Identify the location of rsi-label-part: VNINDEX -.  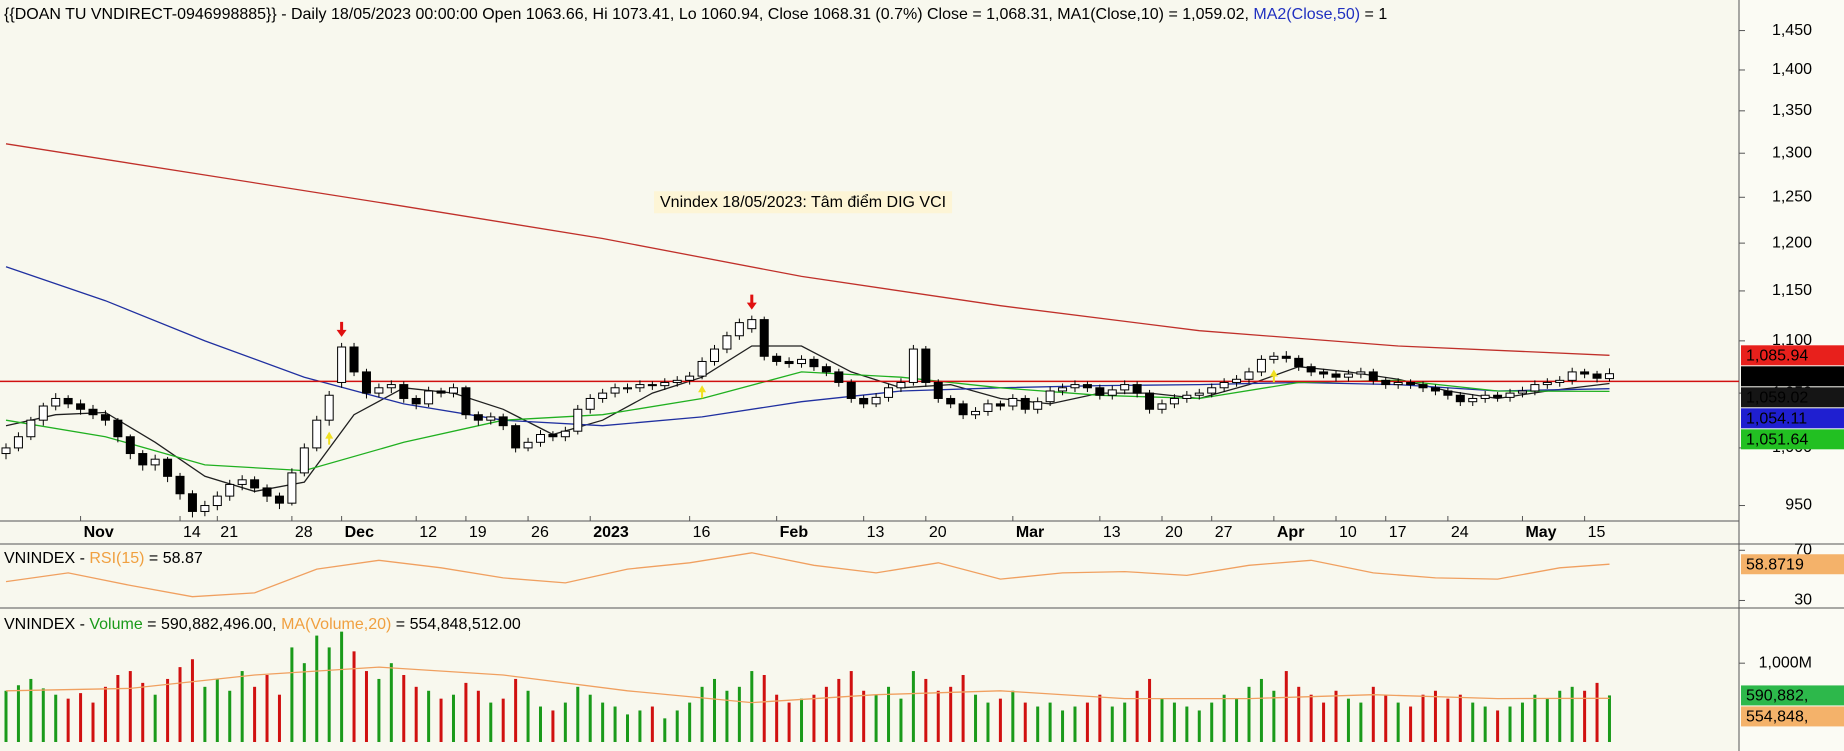
(46, 558).